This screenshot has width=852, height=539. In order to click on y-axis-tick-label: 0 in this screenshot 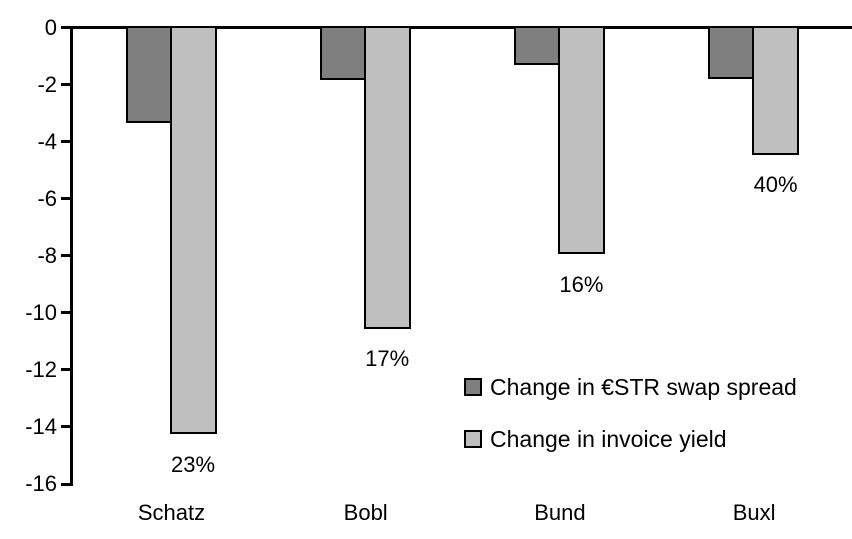, I will do `click(50, 27)`.